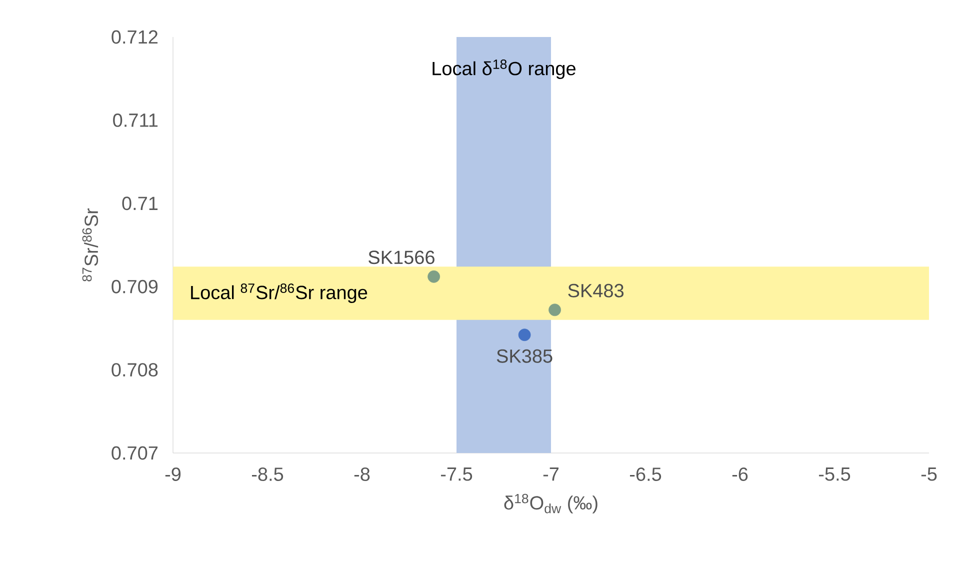 The height and width of the screenshot is (579, 954). I want to click on y-tick-label: 0.709, so click(135, 287).